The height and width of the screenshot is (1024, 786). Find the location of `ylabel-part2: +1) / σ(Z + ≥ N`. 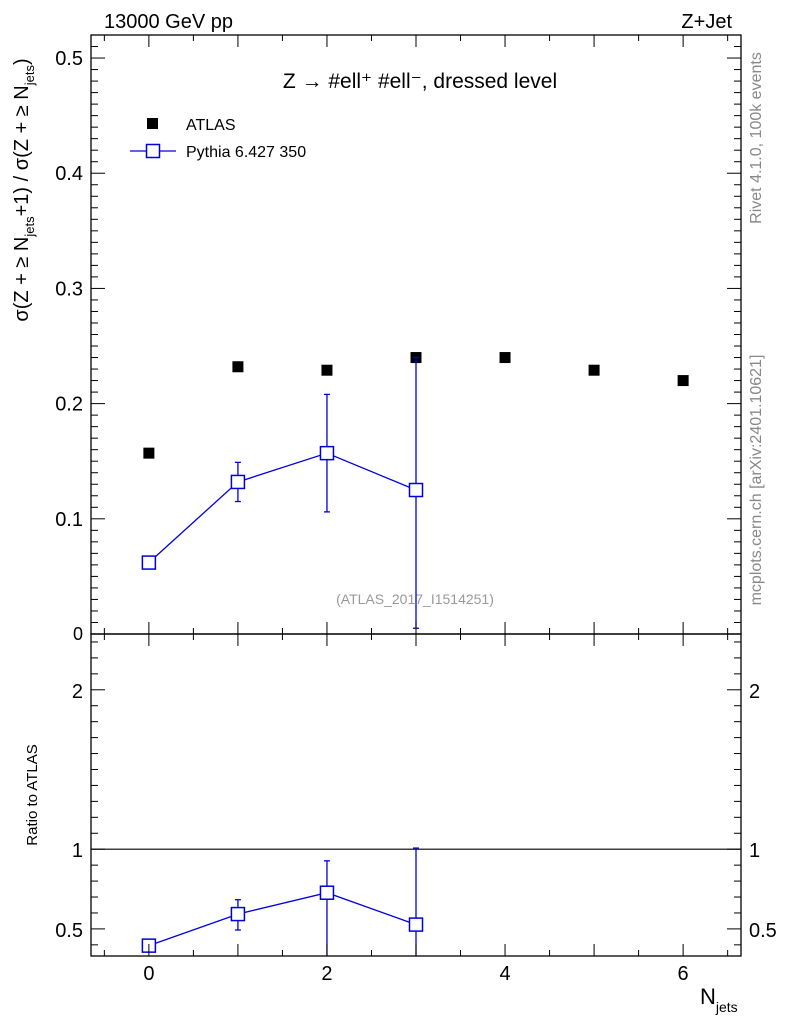

ylabel-part2: +1) / σ(Z + ≥ N is located at coordinates (22, 150).